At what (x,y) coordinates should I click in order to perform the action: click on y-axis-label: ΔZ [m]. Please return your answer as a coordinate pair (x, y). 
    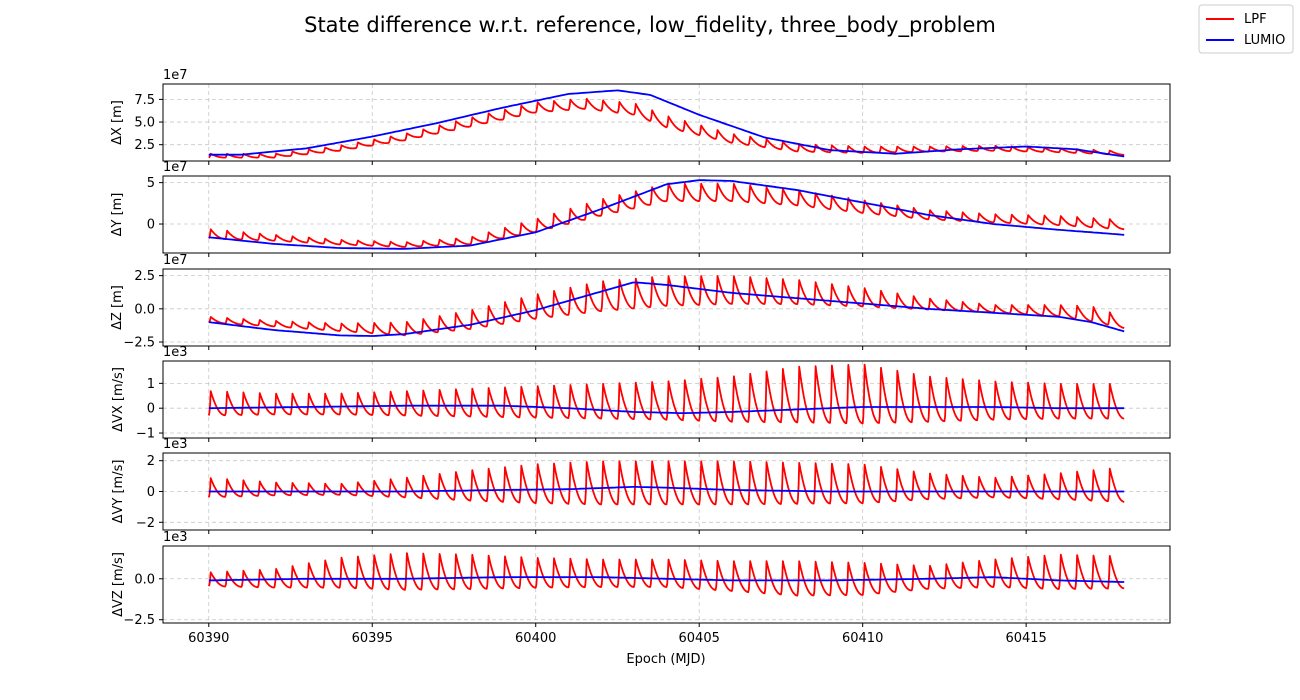
    Looking at the image, I should click on (117, 307).